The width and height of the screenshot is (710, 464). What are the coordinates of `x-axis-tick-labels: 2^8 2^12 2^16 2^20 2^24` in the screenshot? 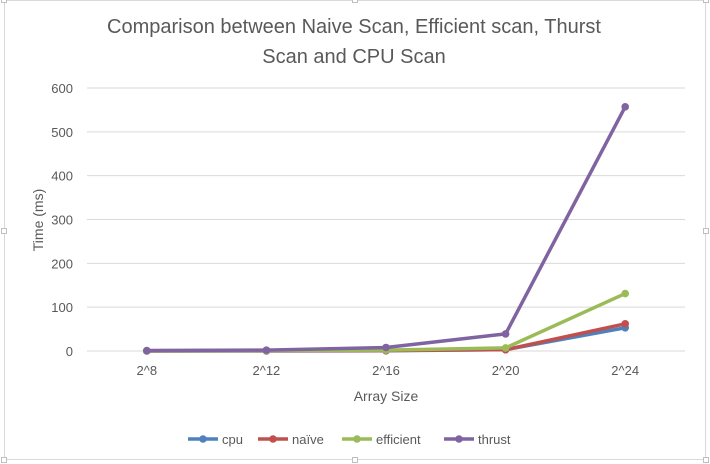 It's located at (388, 370).